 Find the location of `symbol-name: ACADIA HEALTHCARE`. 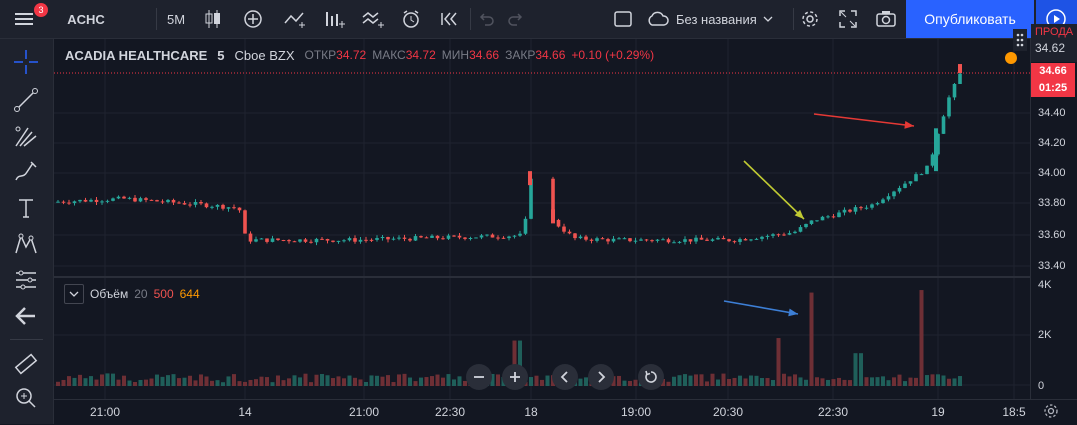

symbol-name: ACADIA HEALTHCARE is located at coordinates (136, 55).